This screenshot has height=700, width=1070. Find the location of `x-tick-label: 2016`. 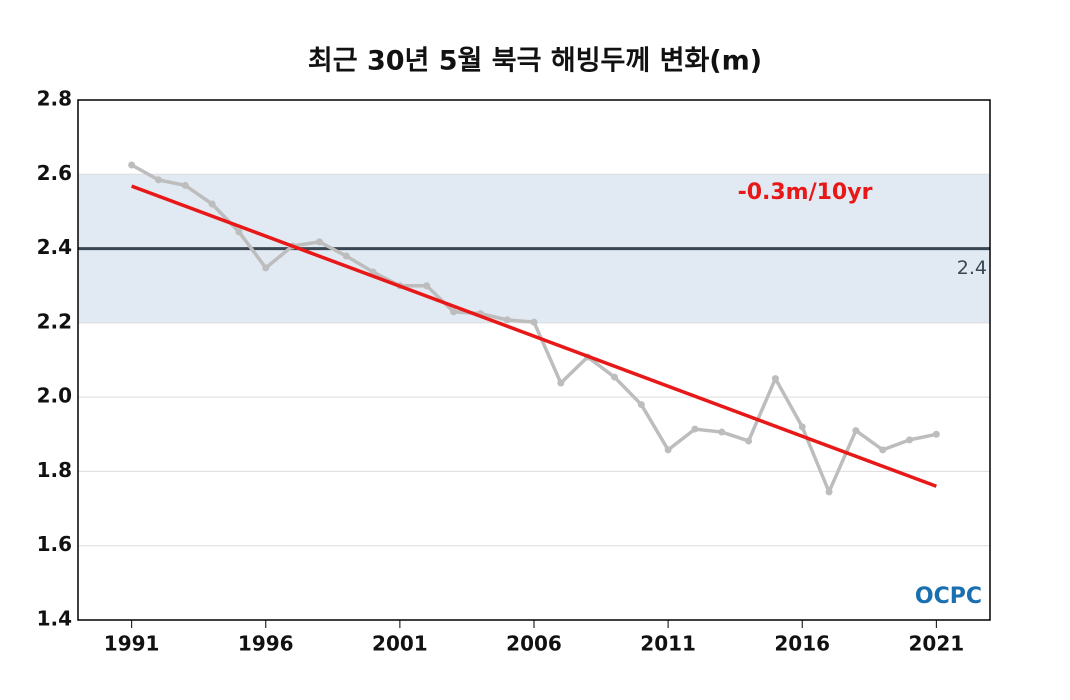

x-tick-label: 2016 is located at coordinates (802, 644).